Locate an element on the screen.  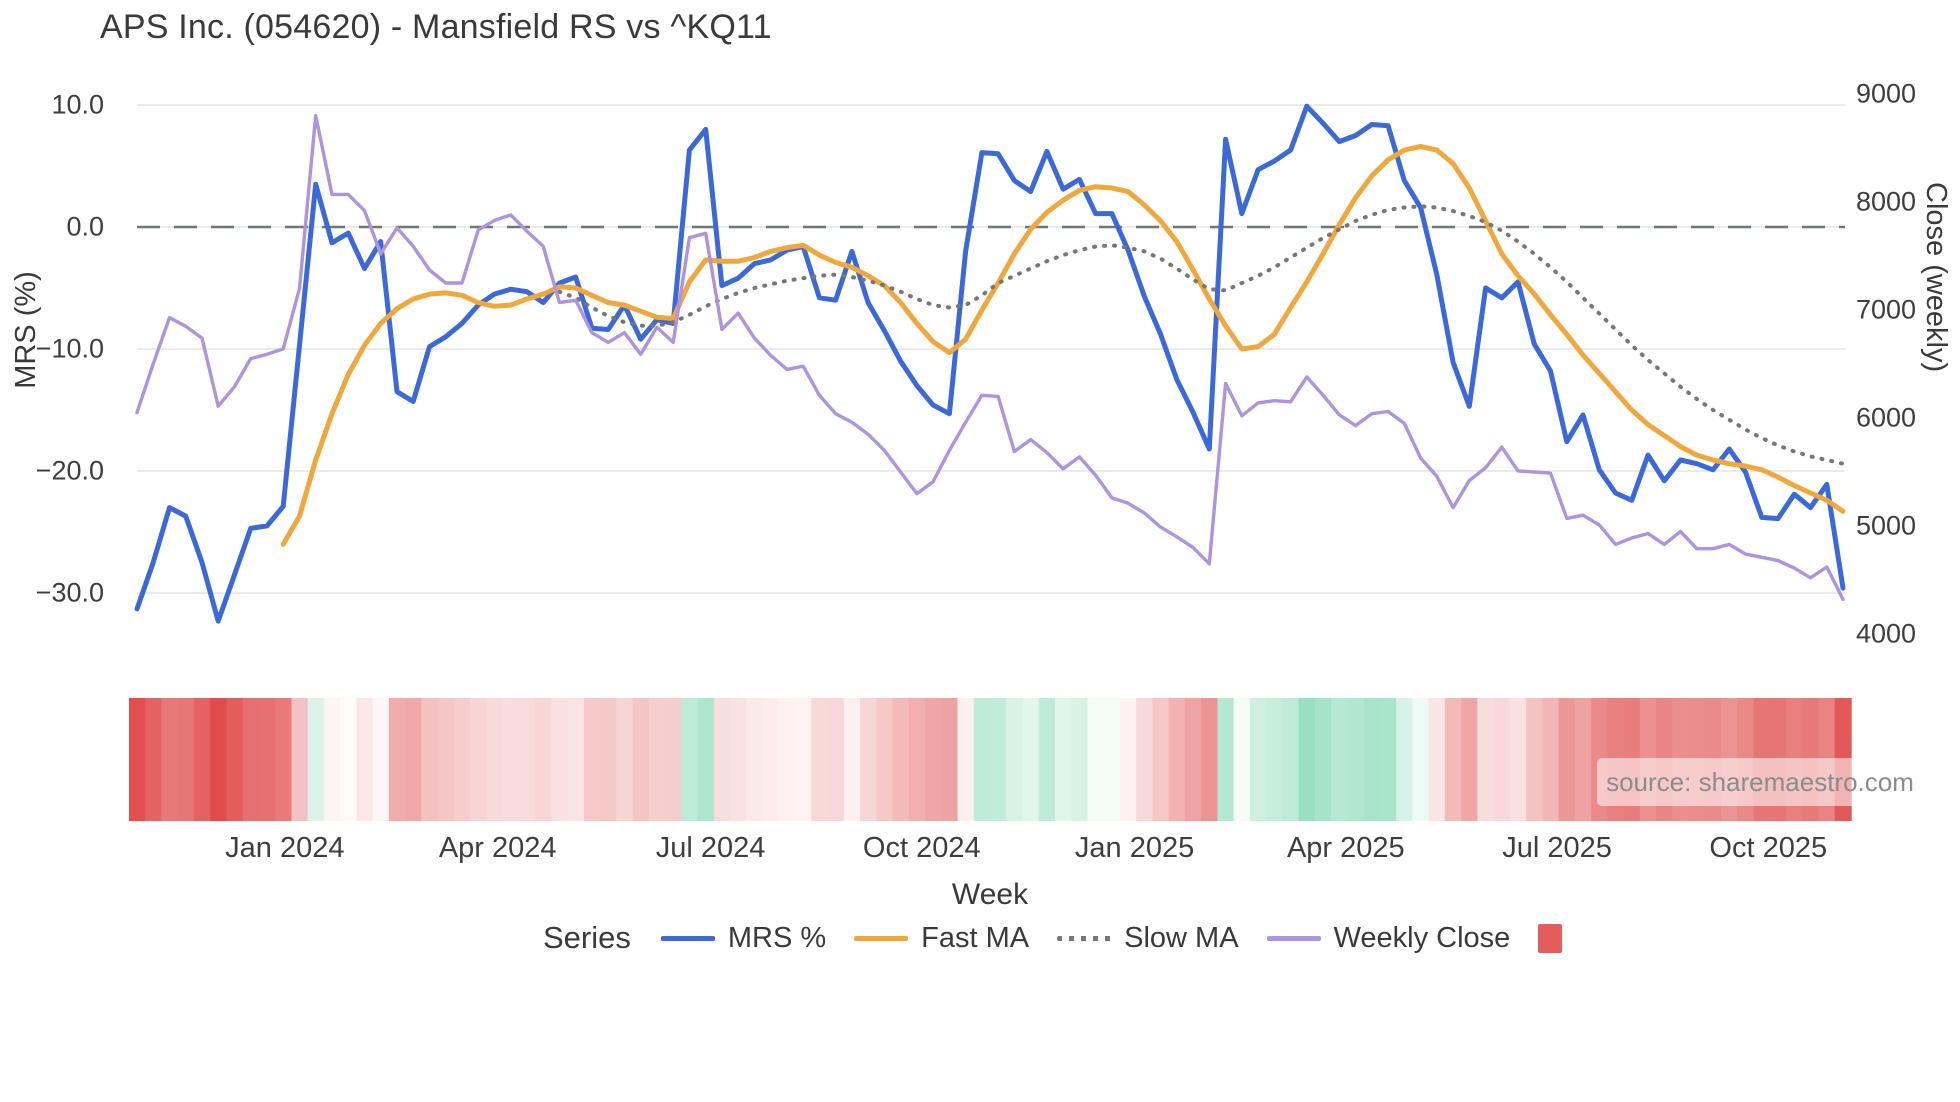
y-left-tick: 10.0 is located at coordinates (77, 104).